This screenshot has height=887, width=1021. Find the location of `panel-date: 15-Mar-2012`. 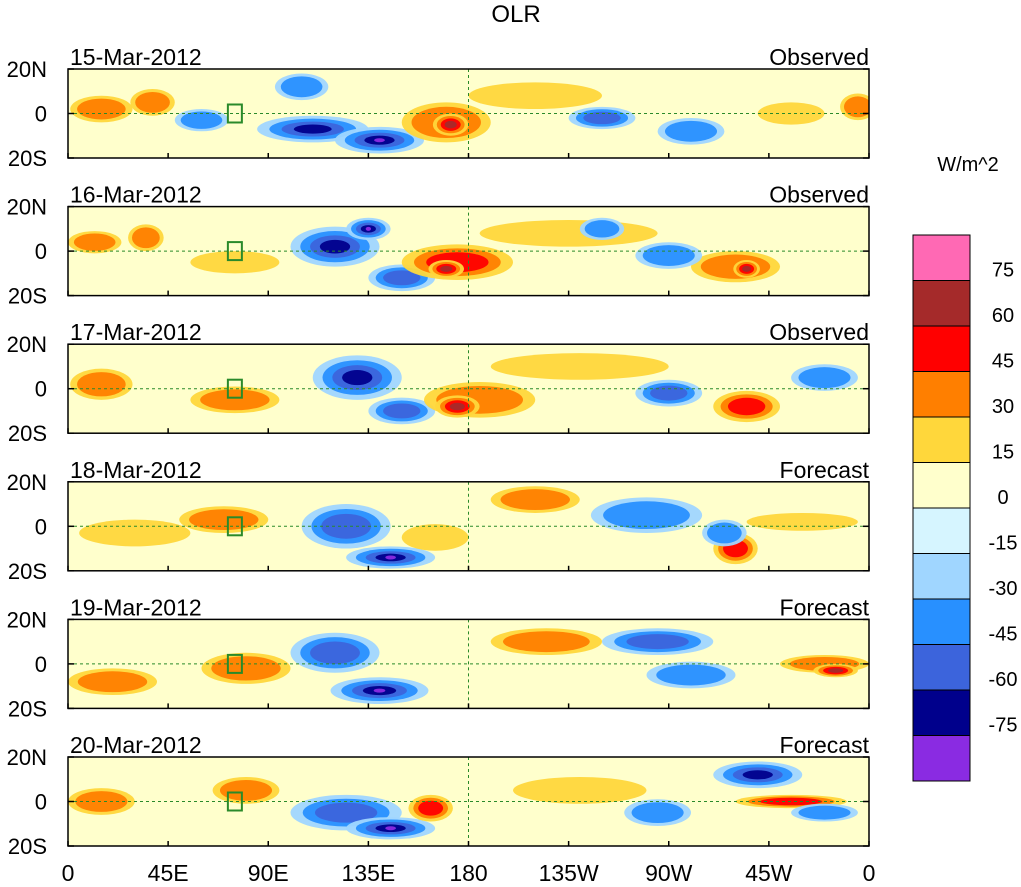

panel-date: 15-Mar-2012 is located at coordinates (136, 57).